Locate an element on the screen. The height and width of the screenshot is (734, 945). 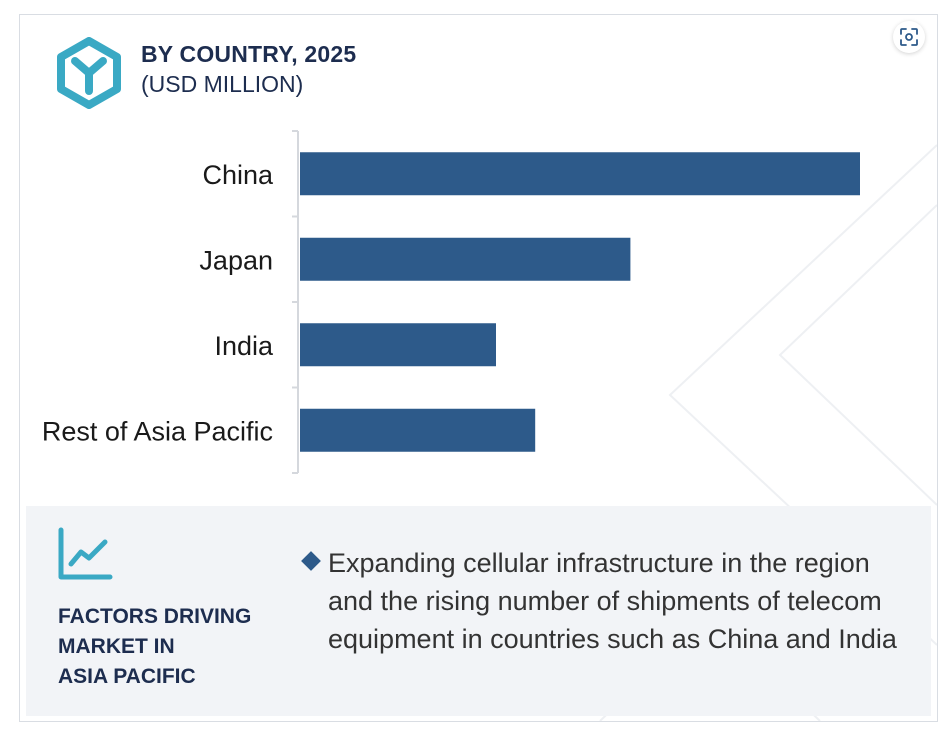
hexagon-y-logo-icon is located at coordinates (89, 73).